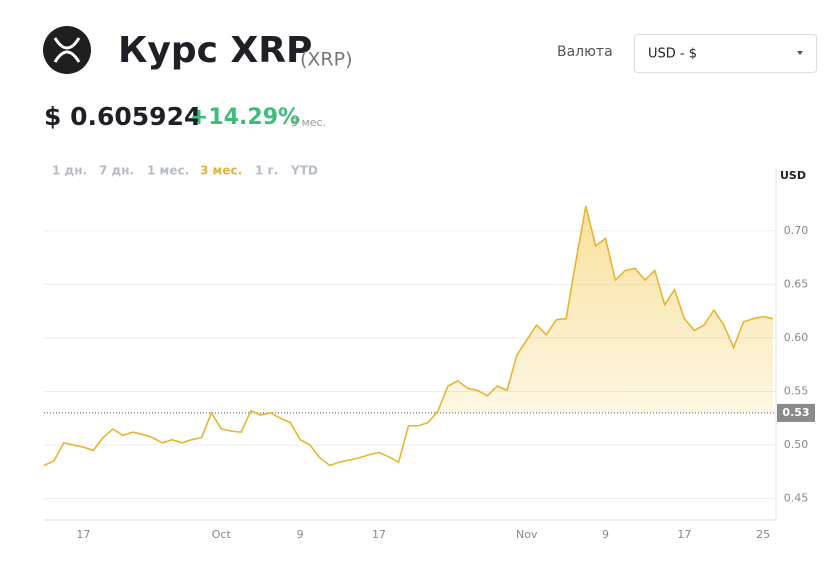 This screenshot has height=579, width=840. What do you see at coordinates (672, 54) in the screenshot?
I see `currency-value: USD - $` at bounding box center [672, 54].